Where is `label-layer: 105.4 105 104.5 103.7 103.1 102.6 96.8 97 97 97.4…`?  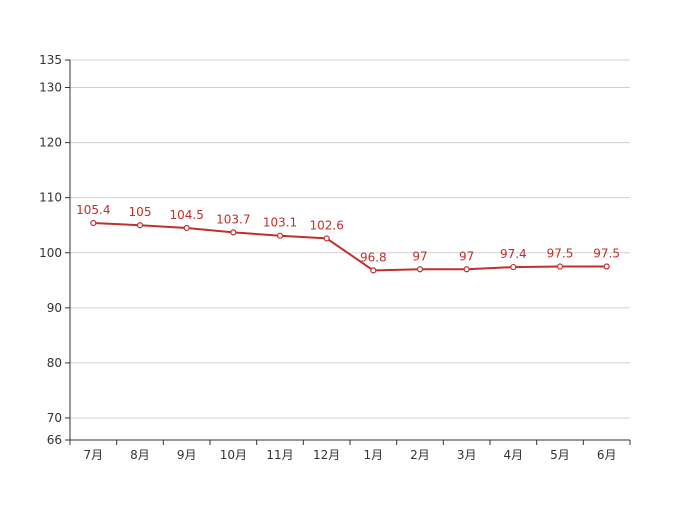 label-layer: 105.4 105 104.5 103.7 103.1 102.6 96.8 97 97 97.4… is located at coordinates (348, 233).